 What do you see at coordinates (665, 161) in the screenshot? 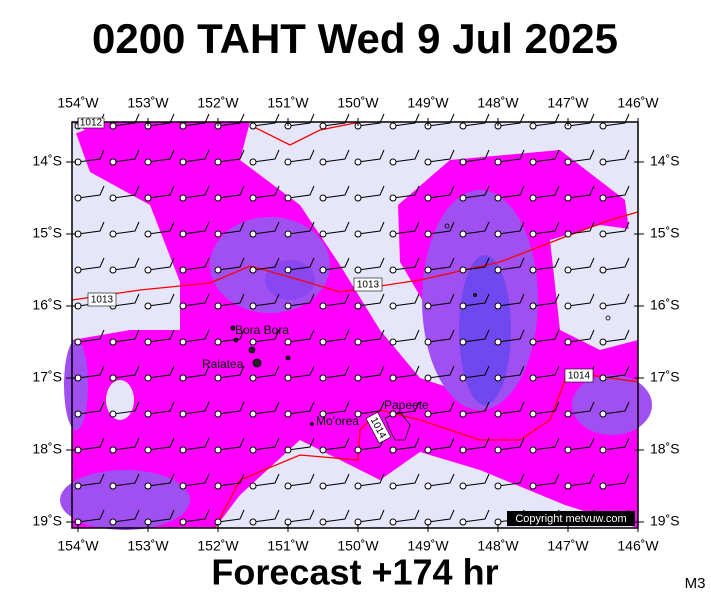
I see `lat-label: 14˚S` at bounding box center [665, 161].